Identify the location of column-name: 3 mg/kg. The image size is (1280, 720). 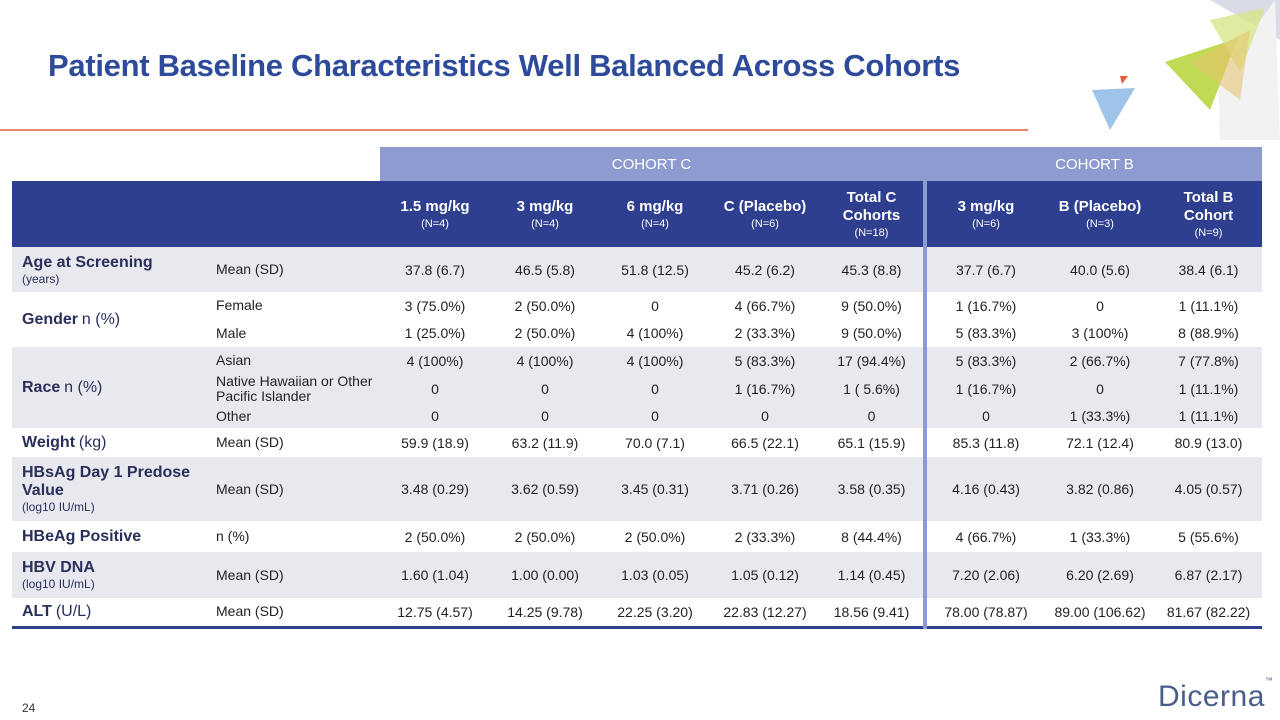
(545, 206).